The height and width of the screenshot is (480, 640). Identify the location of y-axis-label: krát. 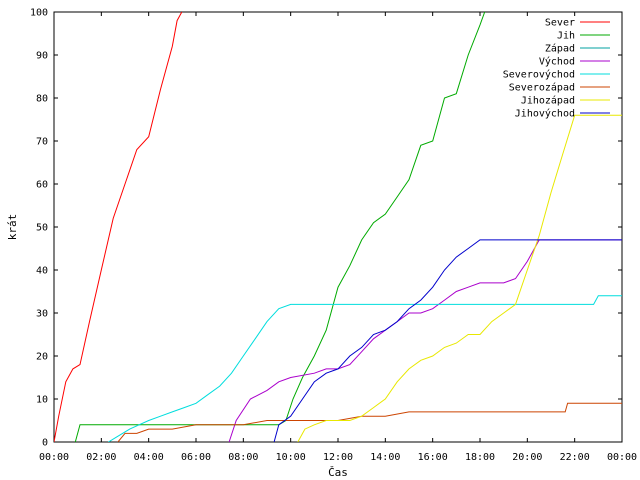
(12, 227).